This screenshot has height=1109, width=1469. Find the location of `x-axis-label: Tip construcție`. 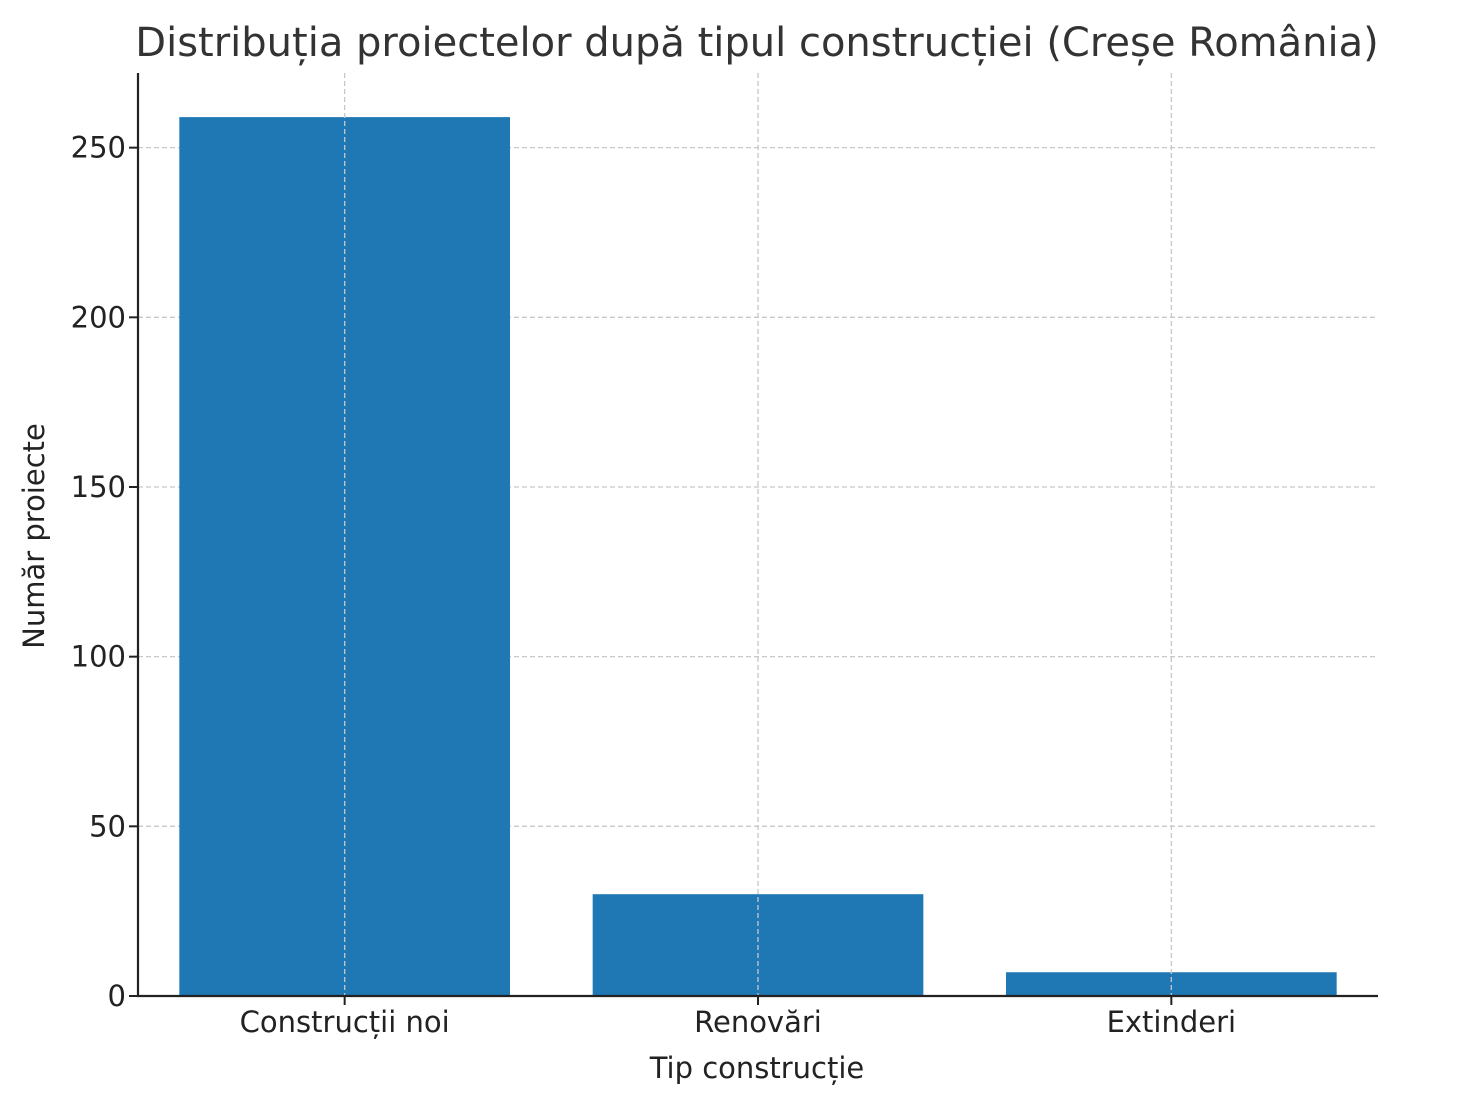

x-axis-label: Tip construcție is located at coordinates (757, 1068).